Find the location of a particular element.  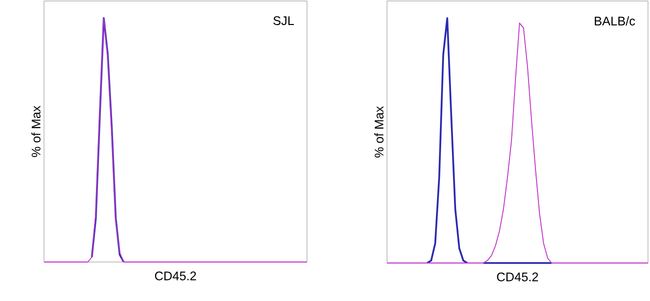

annotation: BALB/c is located at coordinates (615, 21).